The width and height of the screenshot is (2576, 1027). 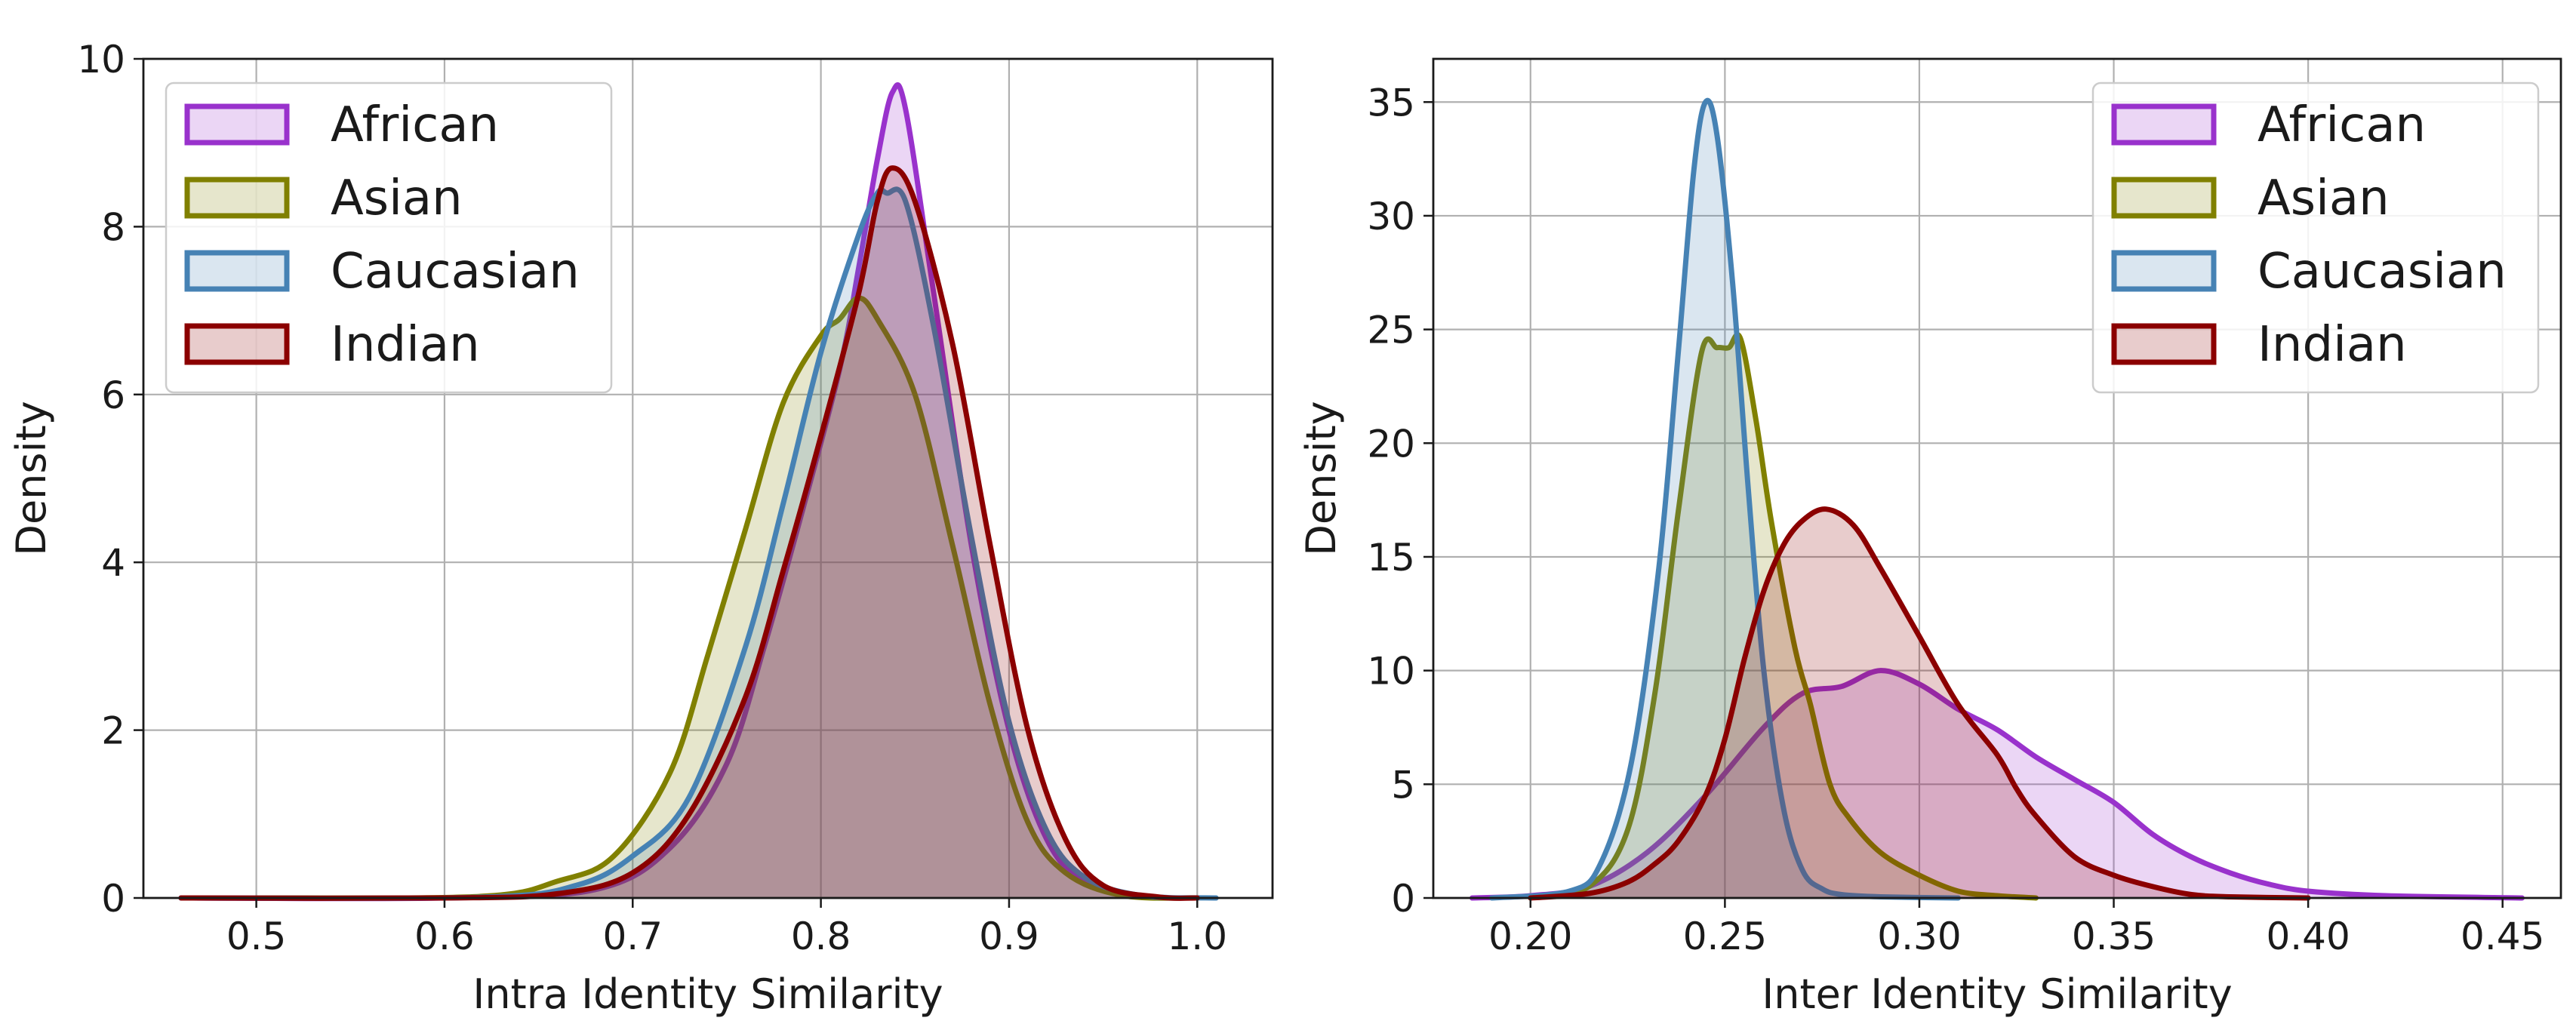 I want to click on density-line-asian, so click(x=1783, y=616).